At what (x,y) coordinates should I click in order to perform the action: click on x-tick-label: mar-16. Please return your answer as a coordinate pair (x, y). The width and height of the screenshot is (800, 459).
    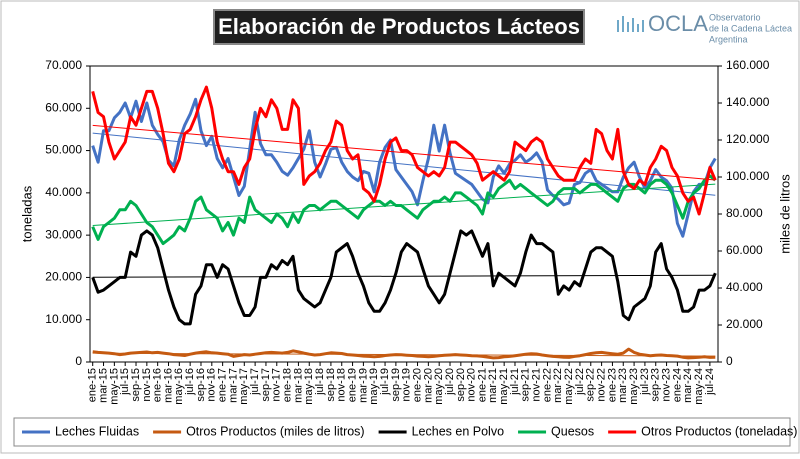
    Looking at the image, I should click on (168, 385).